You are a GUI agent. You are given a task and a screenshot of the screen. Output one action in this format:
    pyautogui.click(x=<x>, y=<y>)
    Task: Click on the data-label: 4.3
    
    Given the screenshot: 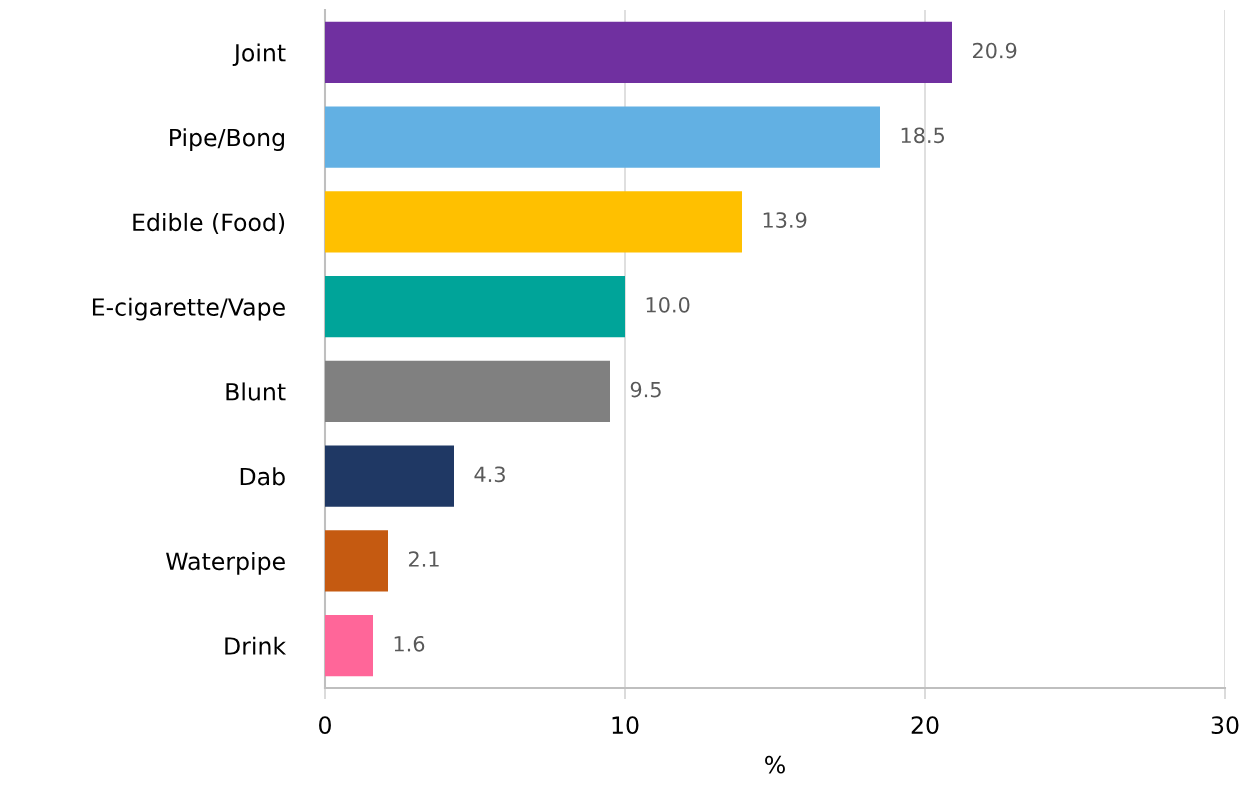 What is the action you would take?
    pyautogui.click(x=489, y=474)
    